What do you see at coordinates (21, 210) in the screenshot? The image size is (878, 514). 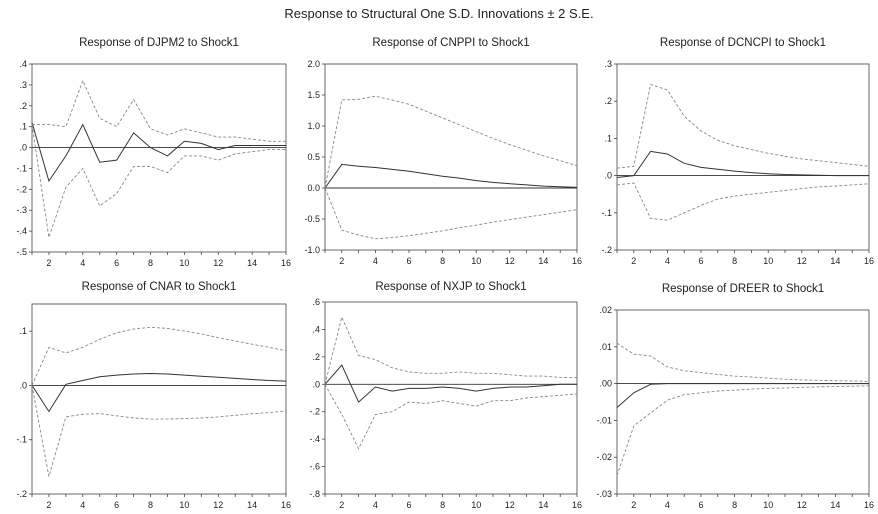 I see `y-tick-label: -.3` at bounding box center [21, 210].